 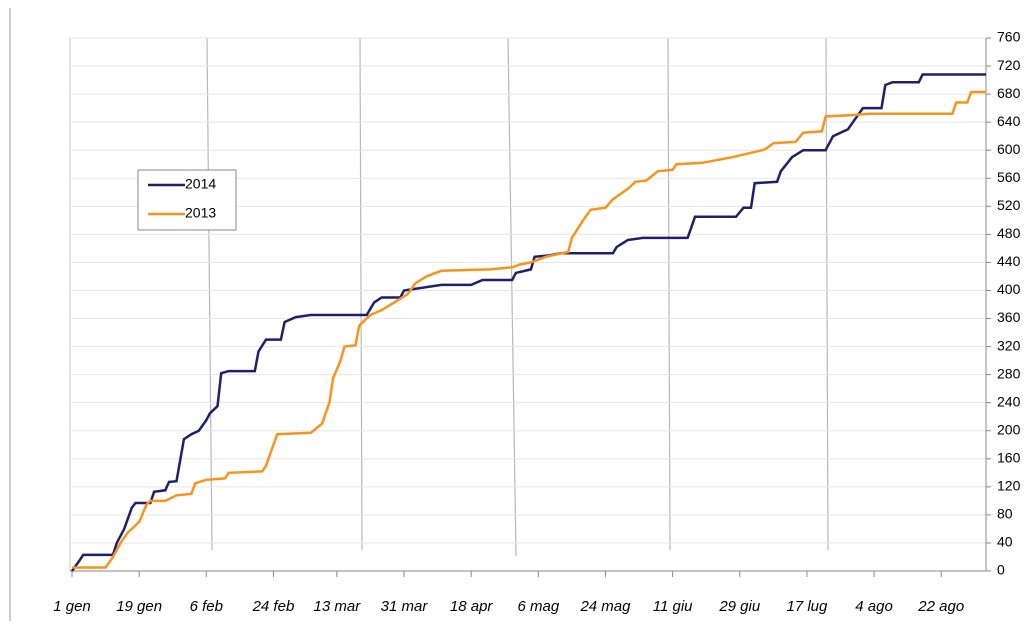 What do you see at coordinates (1005, 542) in the screenshot?
I see `y-tick-label: 40` at bounding box center [1005, 542].